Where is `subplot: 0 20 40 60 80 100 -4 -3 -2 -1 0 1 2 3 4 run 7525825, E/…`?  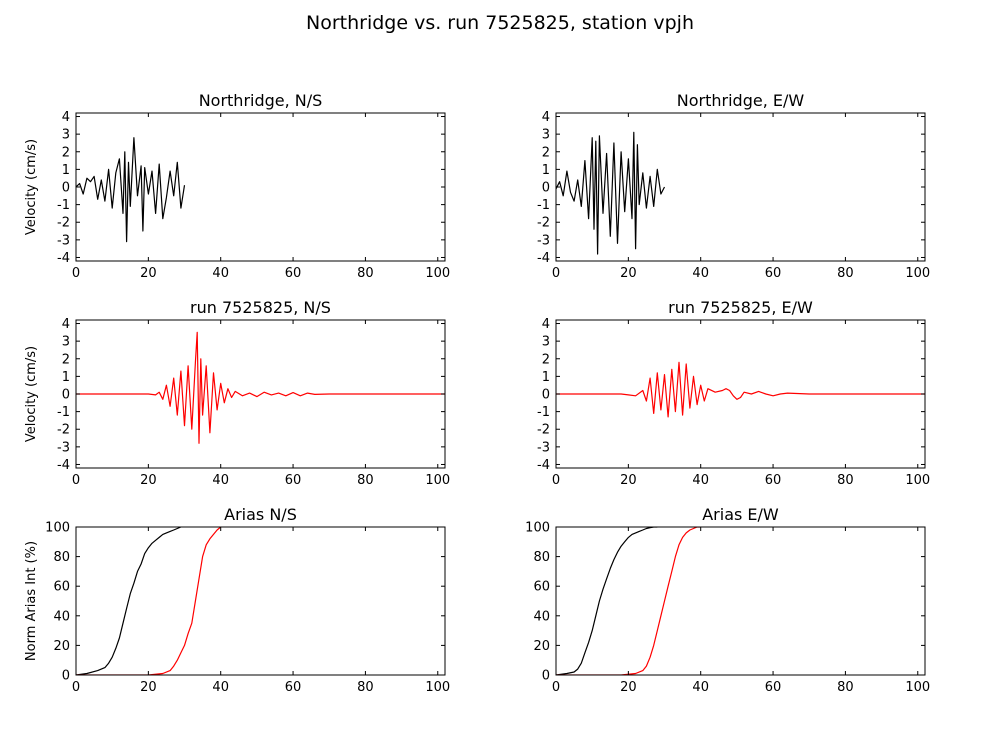 subplot: 0 20 40 60 80 100 -4 -3 -2 -1 0 1 2 3 4 run 7525825, E/… is located at coordinates (733, 393).